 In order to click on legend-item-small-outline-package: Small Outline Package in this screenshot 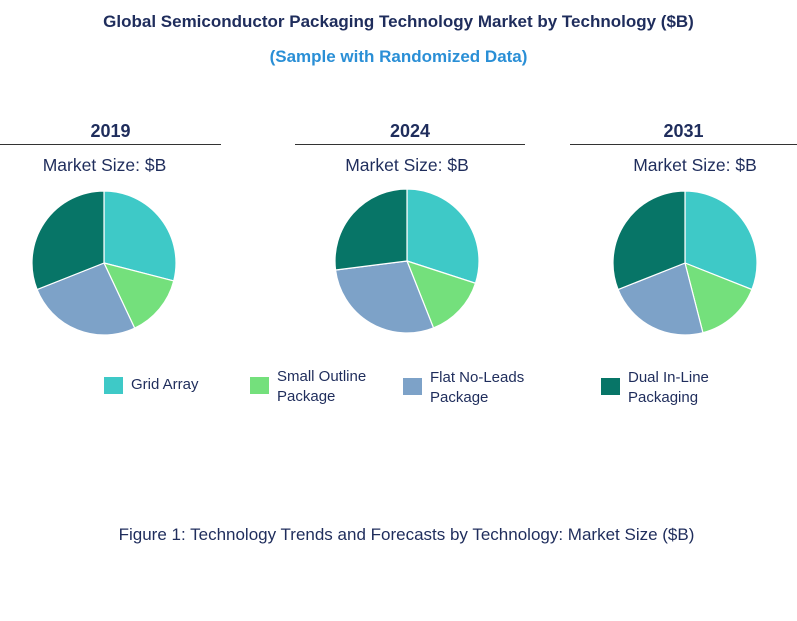, I will do `click(308, 387)`.